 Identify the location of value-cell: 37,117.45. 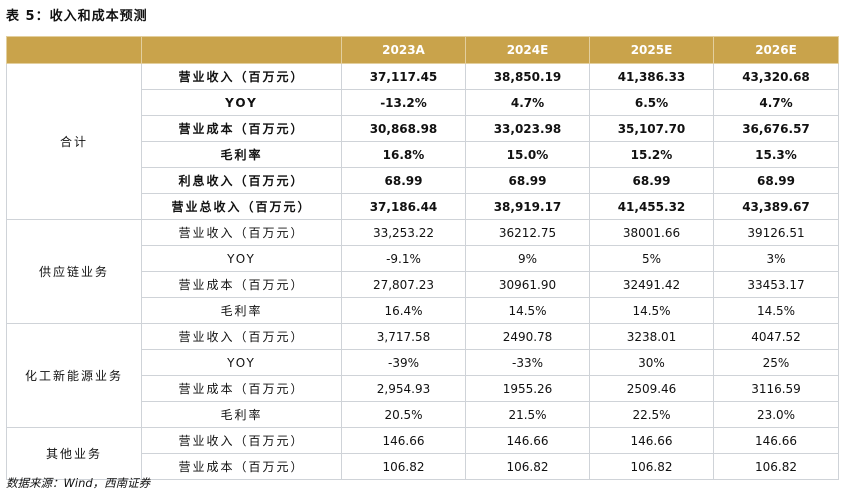
(403, 76).